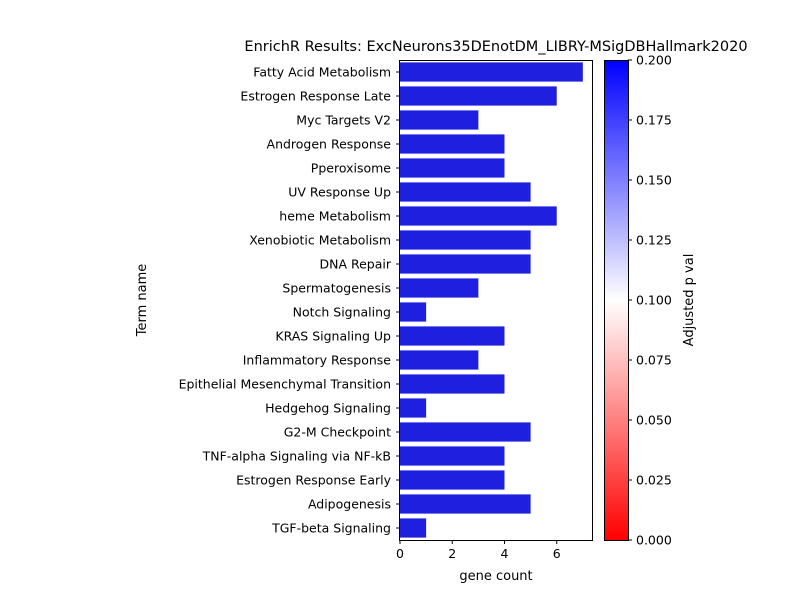  I want to click on x-tick-label: 2, so click(452, 553).